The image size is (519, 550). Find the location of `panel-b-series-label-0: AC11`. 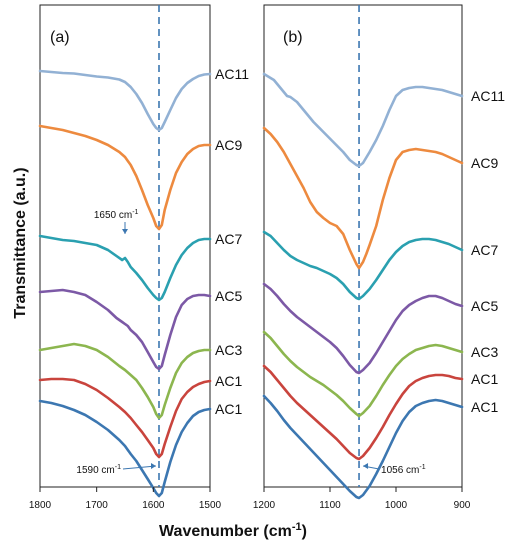

panel-b-series-label-0: AC11 is located at coordinates (488, 96).